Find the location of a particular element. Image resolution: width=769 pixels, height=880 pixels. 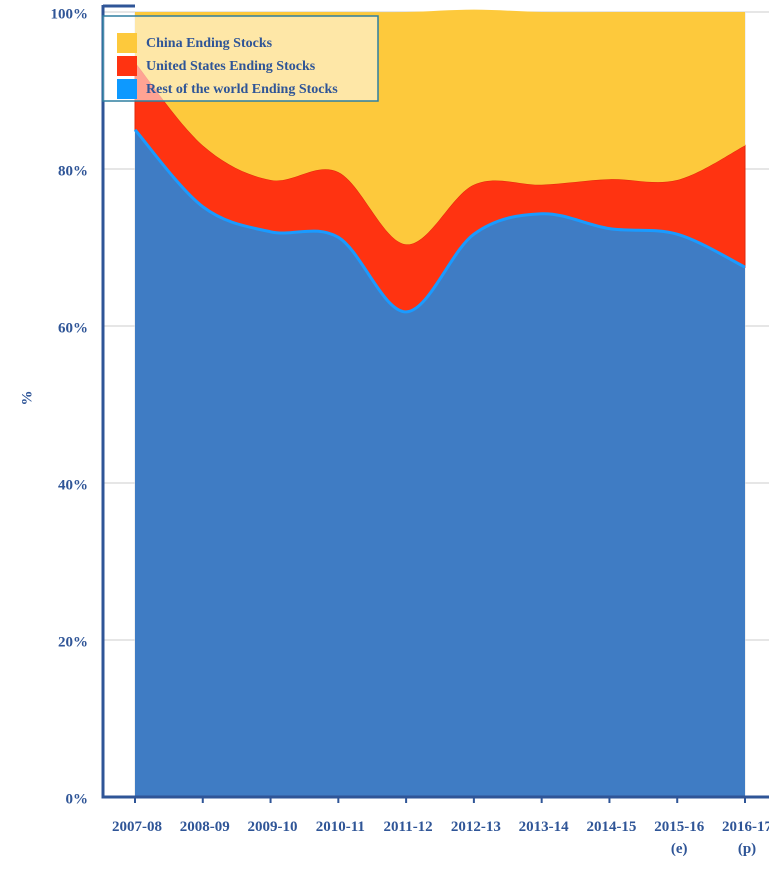

x-tick-label: 2014-15 is located at coordinates (611, 827).